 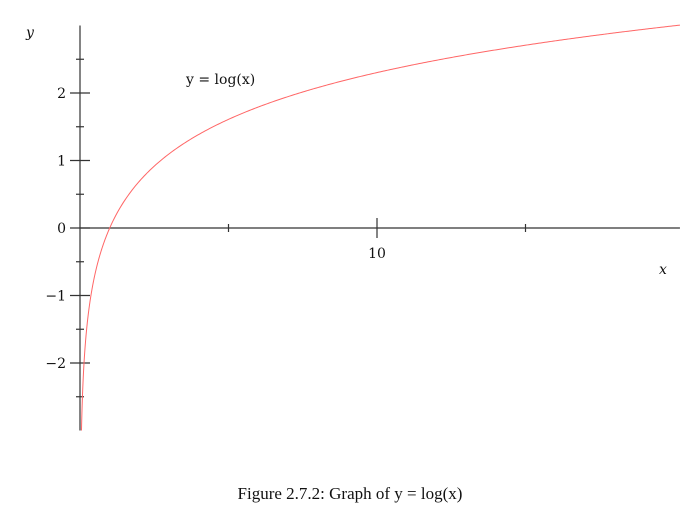 What do you see at coordinates (30, 33) in the screenshot?
I see `y-axis-label: y` at bounding box center [30, 33].